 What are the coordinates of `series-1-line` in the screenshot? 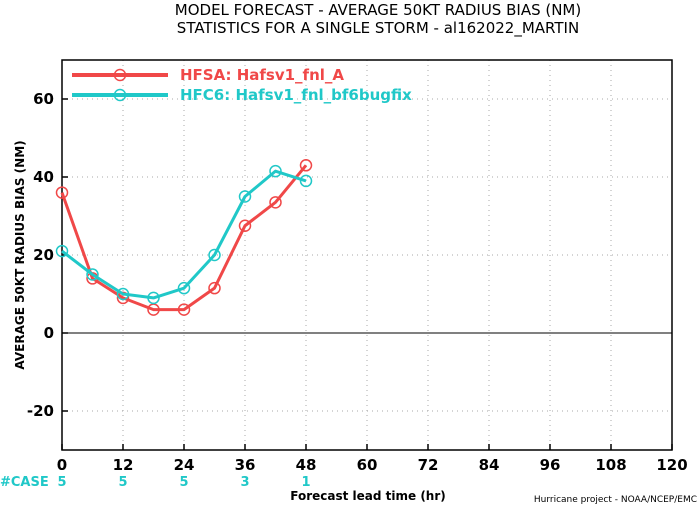 It's located at (184, 238).